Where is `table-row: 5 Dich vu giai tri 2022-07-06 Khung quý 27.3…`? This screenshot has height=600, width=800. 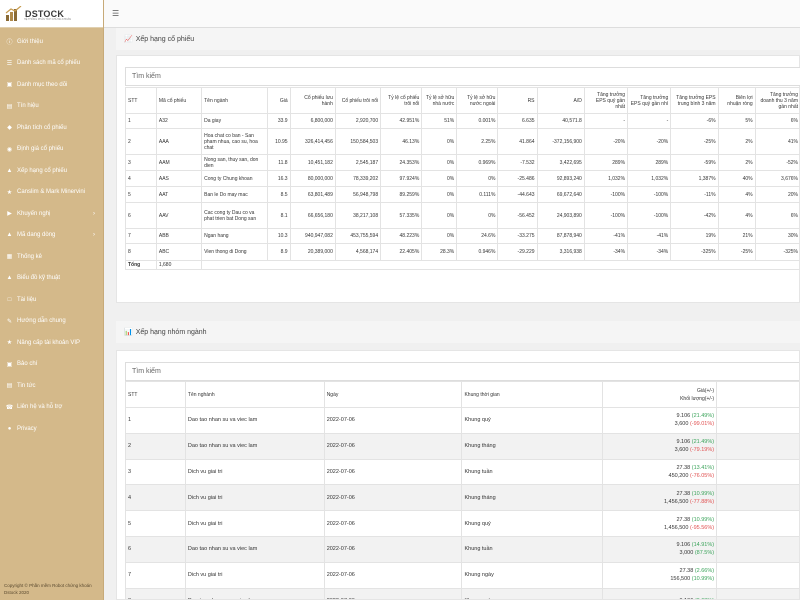 table-row: 5 Dich vu giai tri 2022-07-06 Khung quý 27.3… is located at coordinates (462, 523).